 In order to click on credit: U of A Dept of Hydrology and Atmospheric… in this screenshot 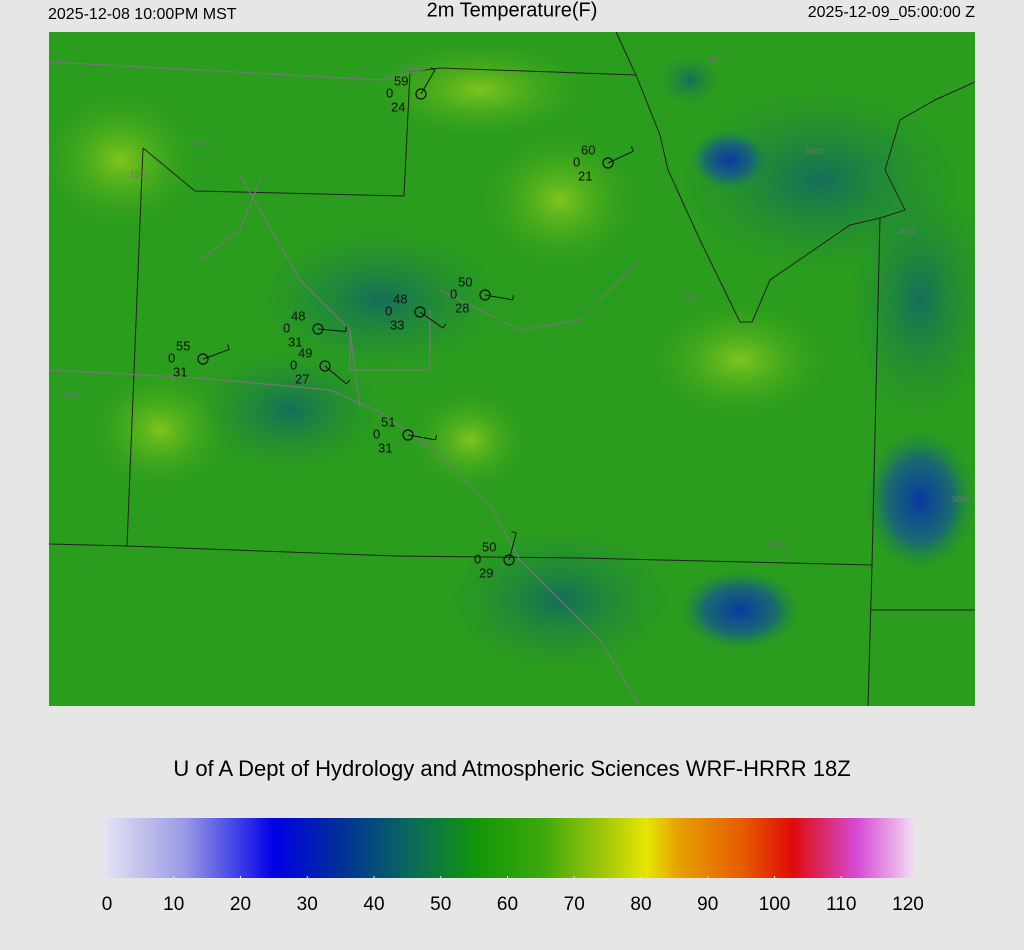, I will do `click(511, 768)`.